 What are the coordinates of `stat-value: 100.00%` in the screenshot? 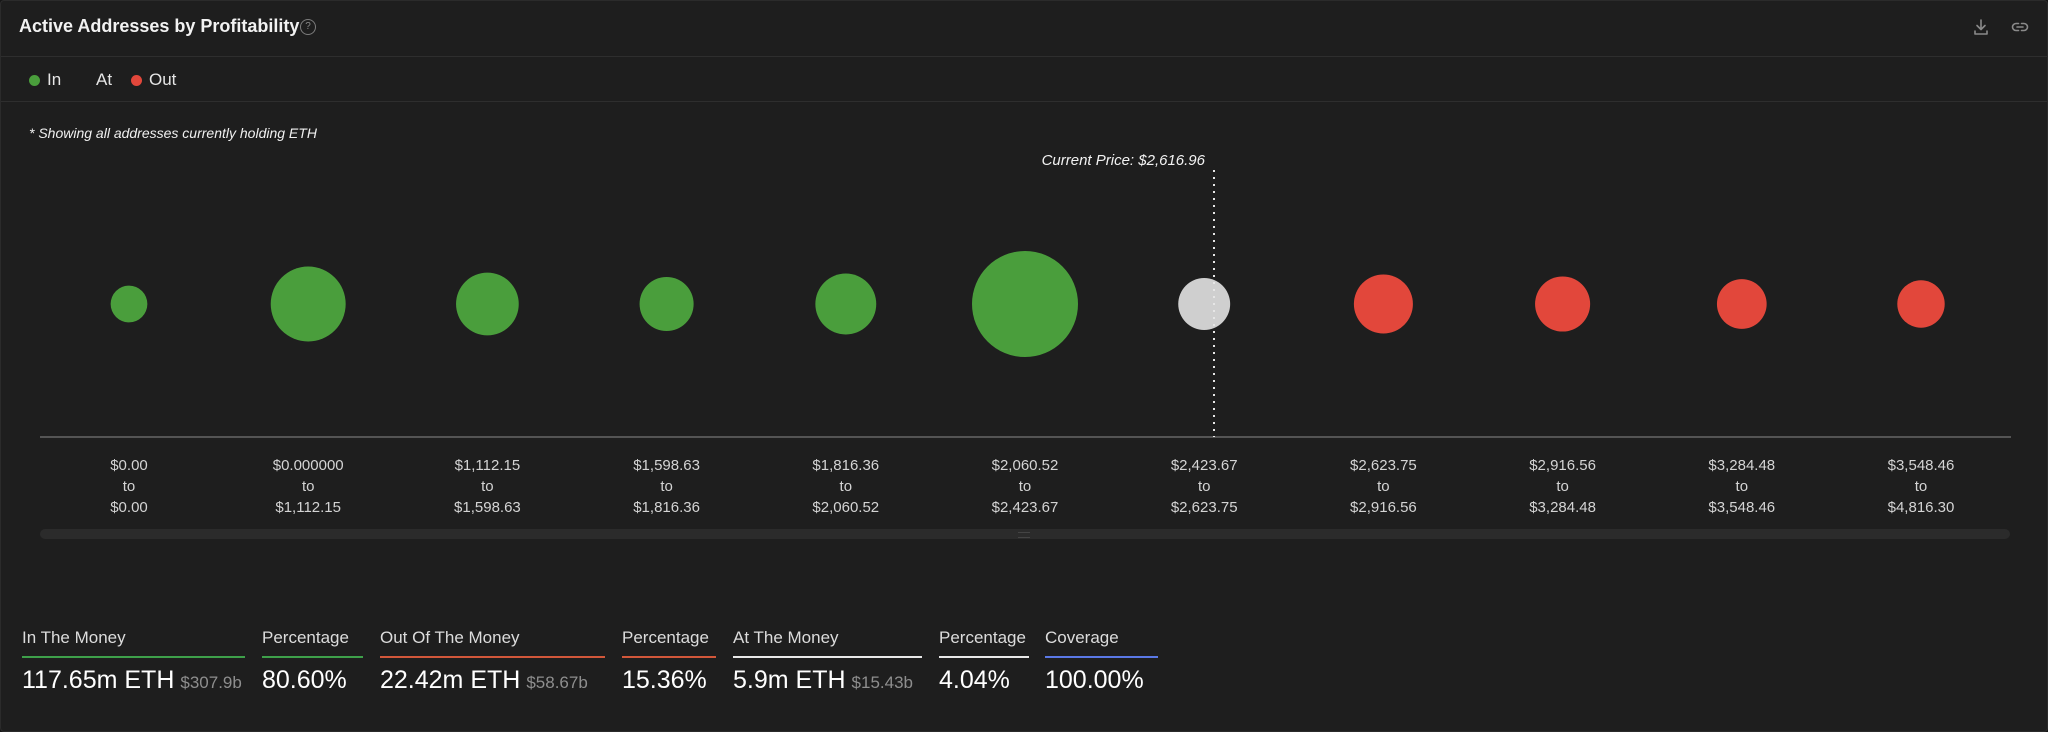 It's located at (1094, 680).